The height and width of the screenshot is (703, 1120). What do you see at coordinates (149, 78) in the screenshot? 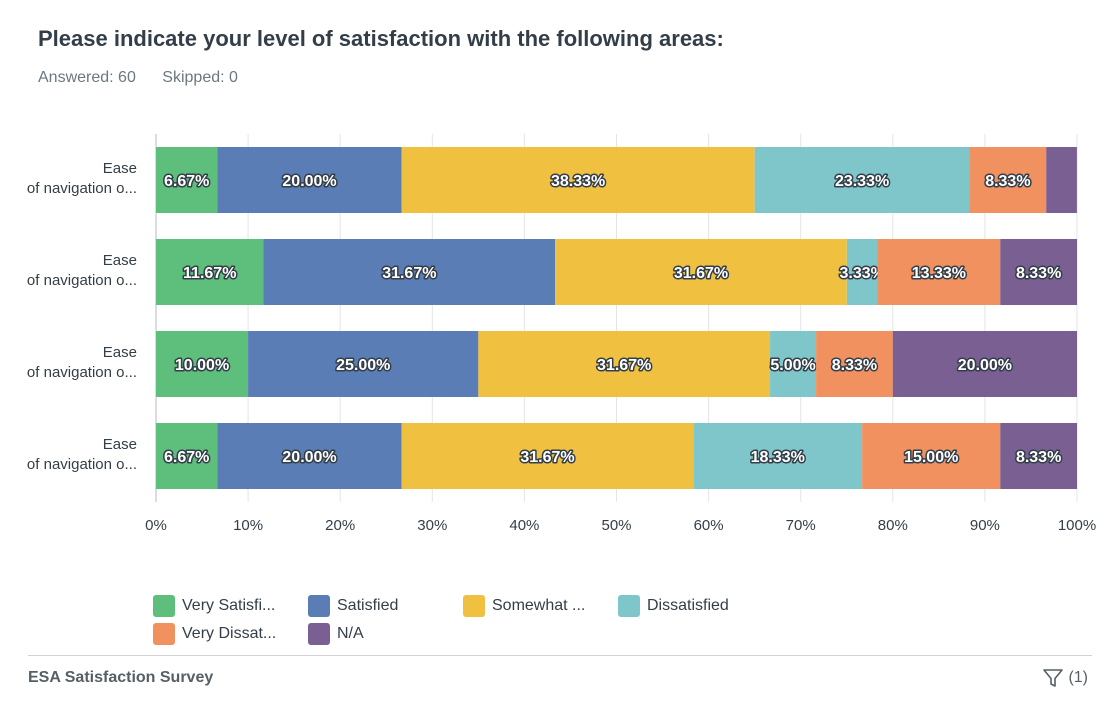
I see `response-stats: Answered: 60 Skipped: 0` at bounding box center [149, 78].